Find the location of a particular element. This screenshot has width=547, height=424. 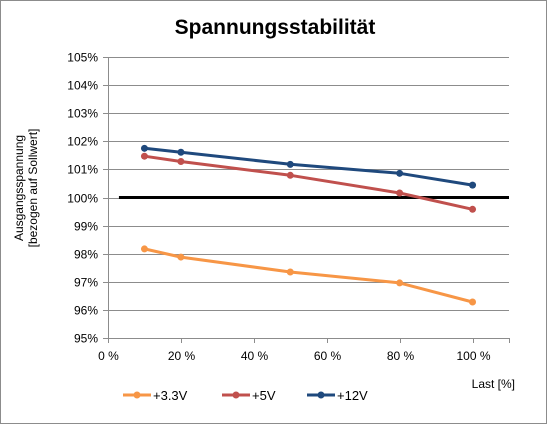

y-tick-label: 97% is located at coordinates (86, 283).